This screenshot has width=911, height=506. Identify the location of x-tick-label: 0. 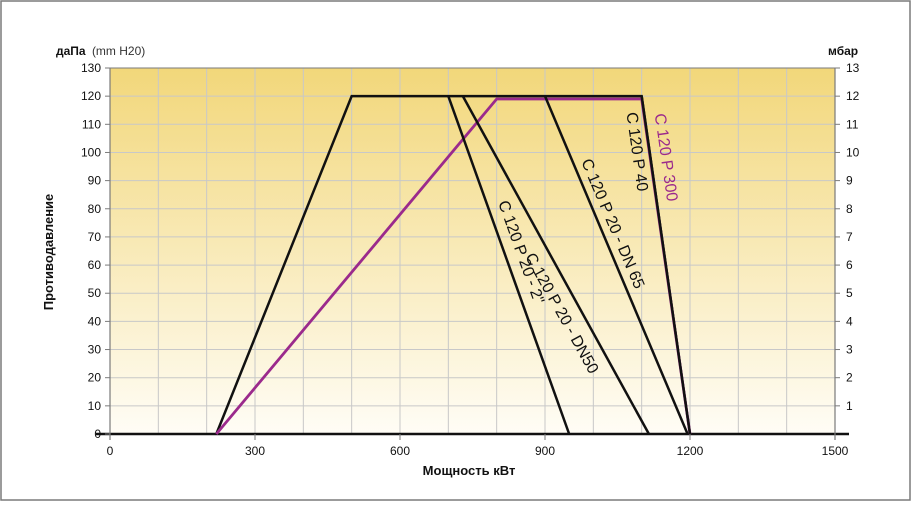
(110, 451).